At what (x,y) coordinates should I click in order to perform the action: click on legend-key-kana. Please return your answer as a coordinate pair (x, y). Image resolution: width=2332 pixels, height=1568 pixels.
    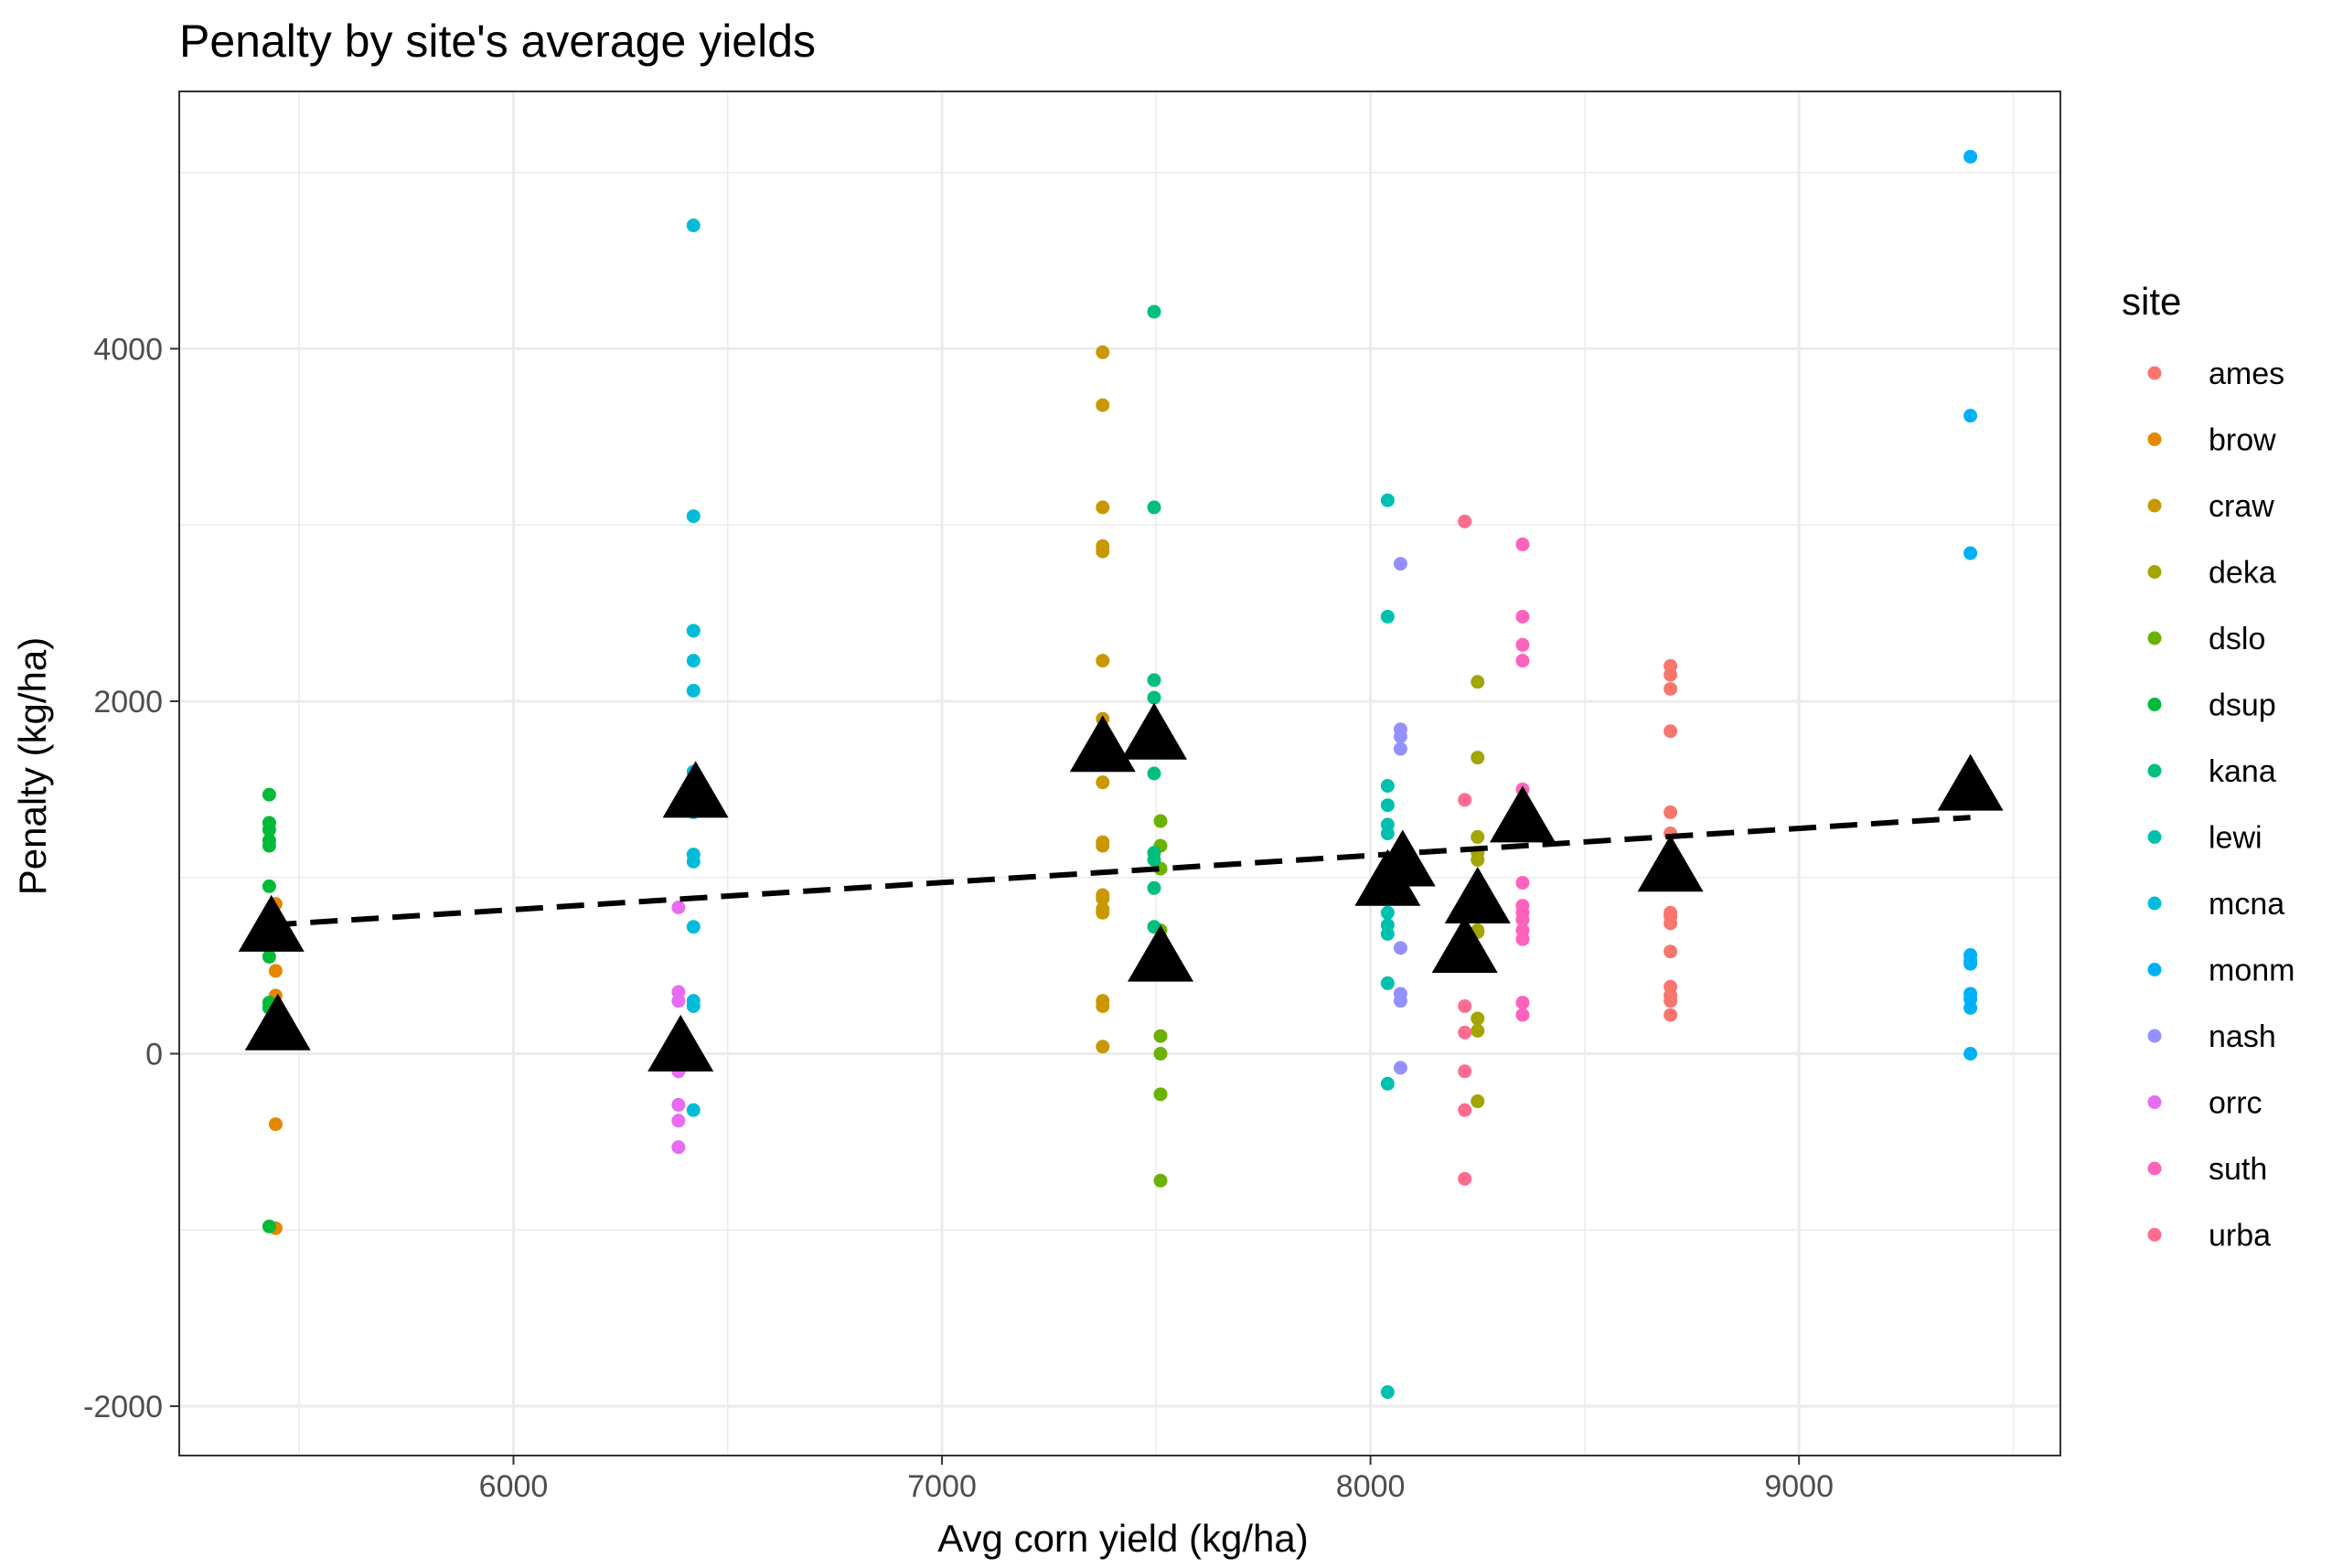
    Looking at the image, I should click on (2154, 770).